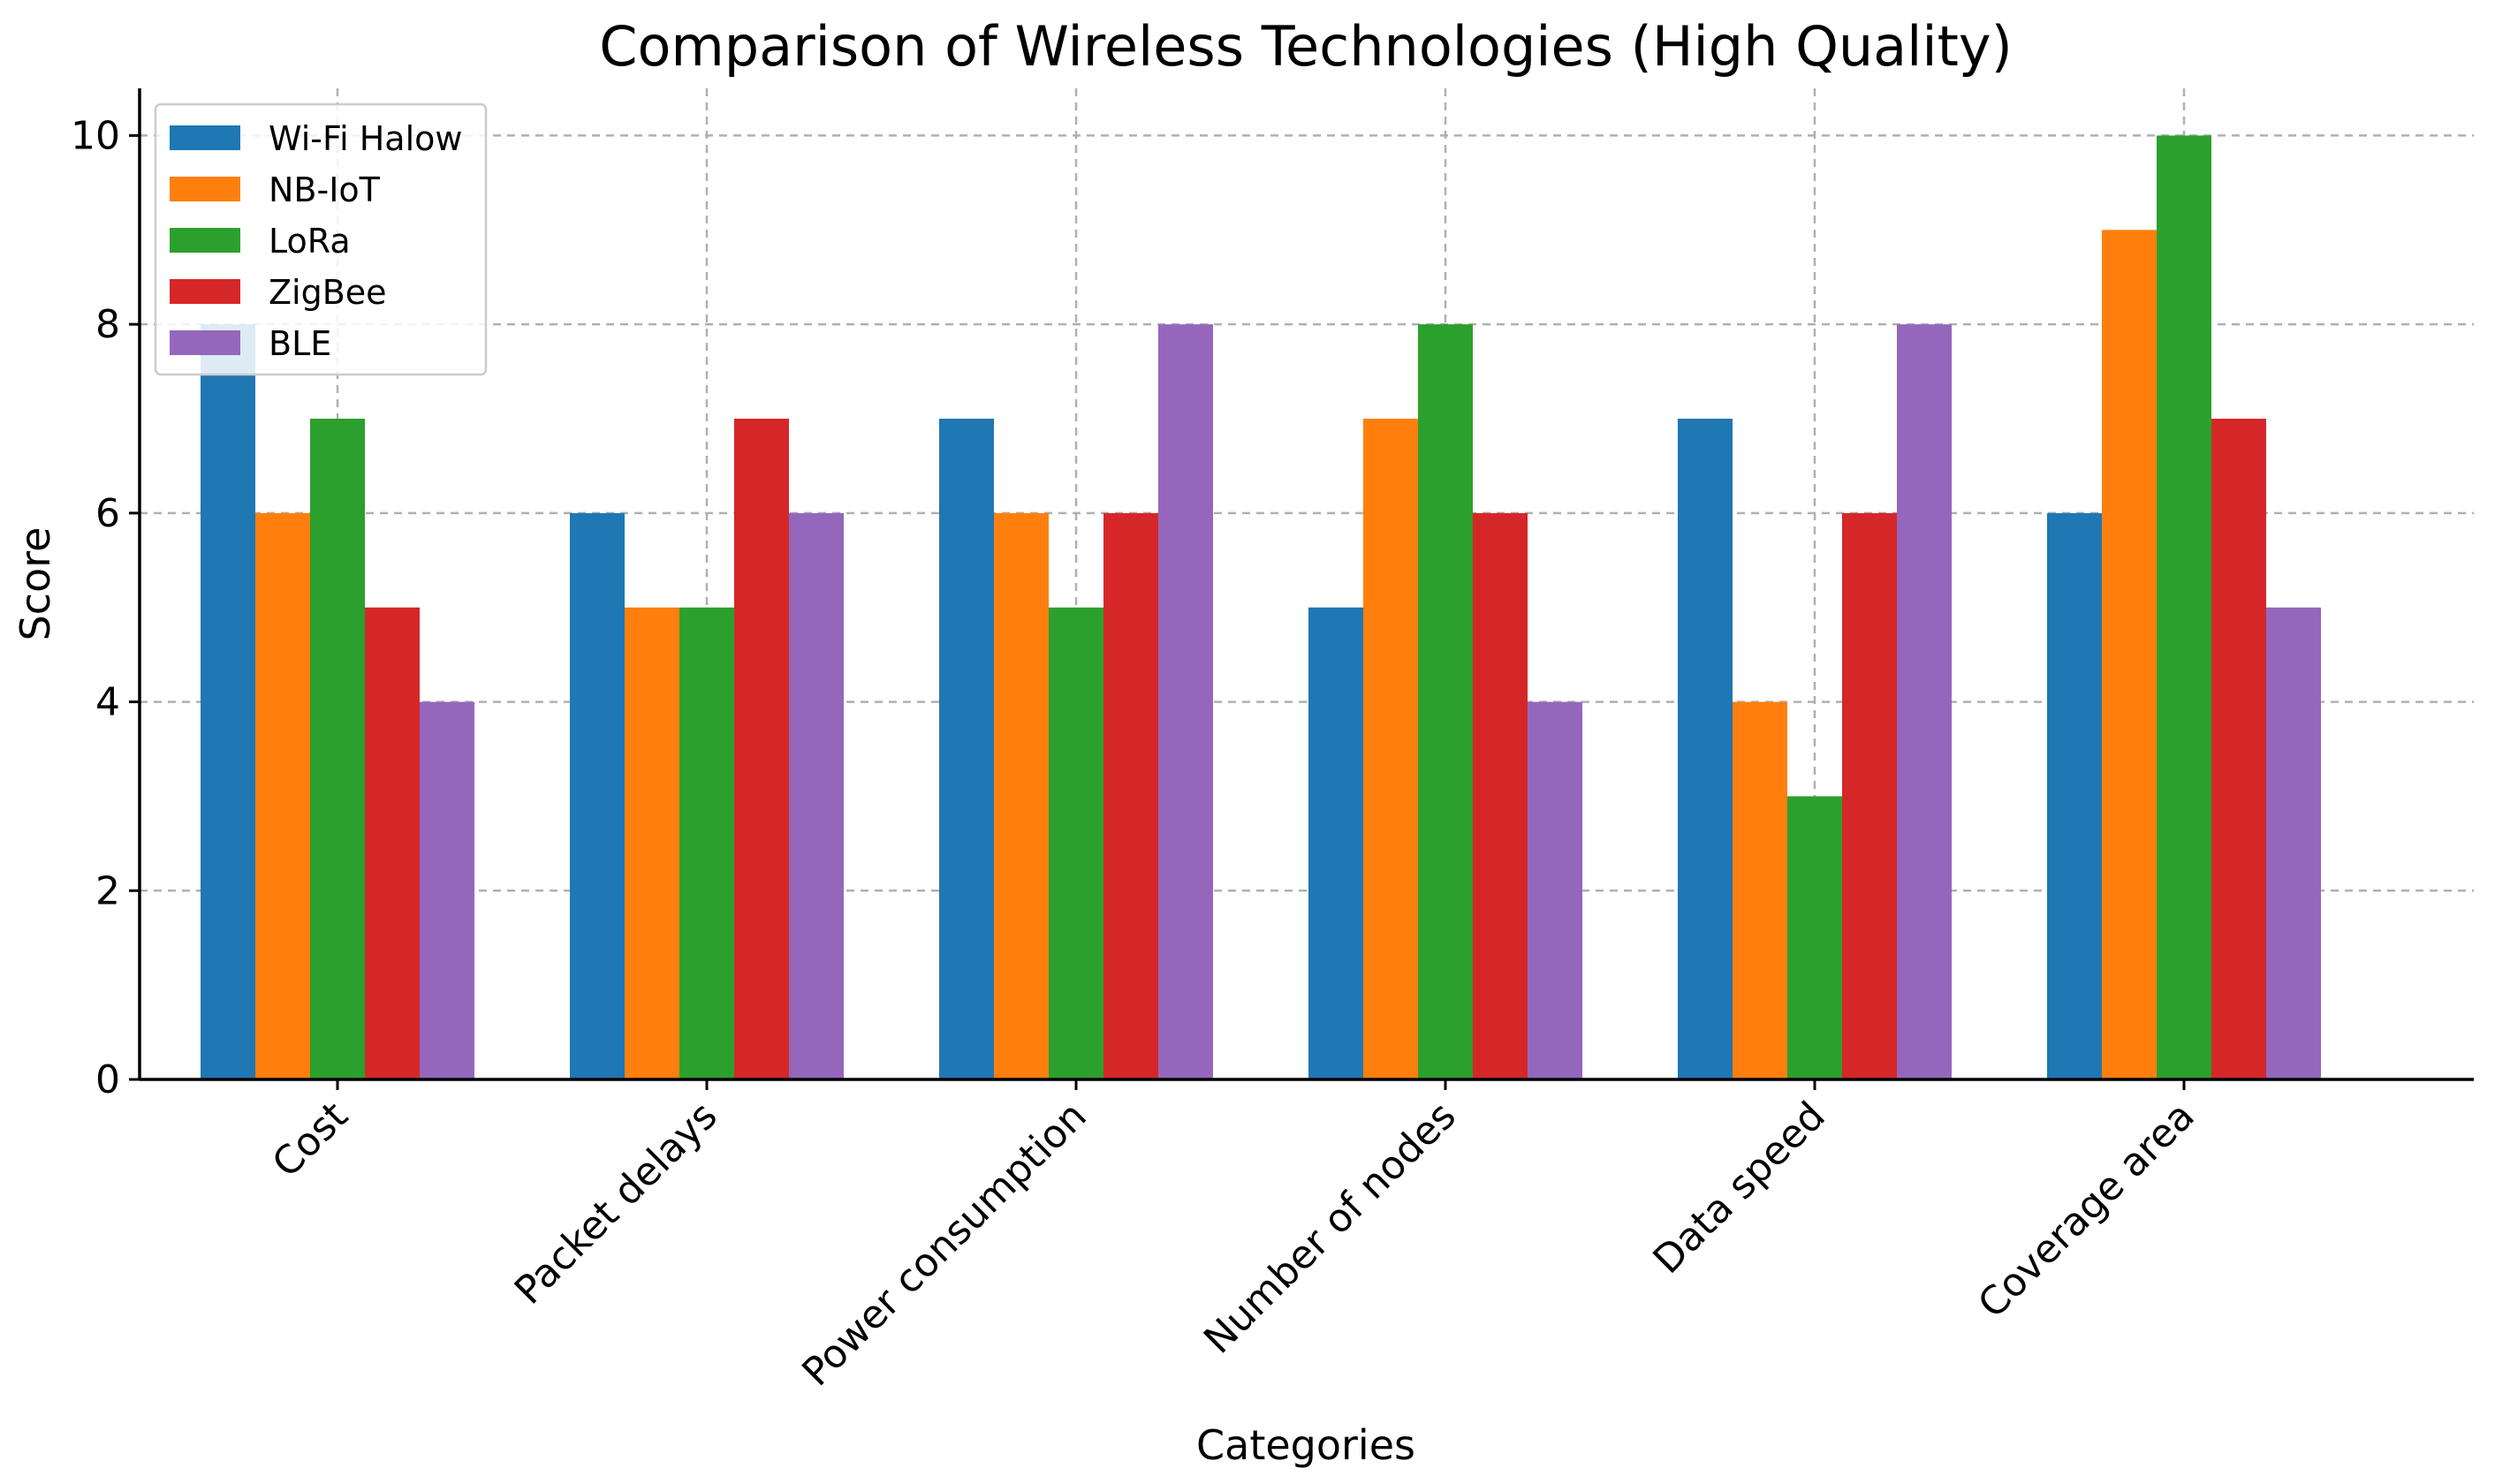 The image size is (2495, 1484). Describe the element at coordinates (2086, 1210) in the screenshot. I see `x-tick-label: Coverage area` at that location.